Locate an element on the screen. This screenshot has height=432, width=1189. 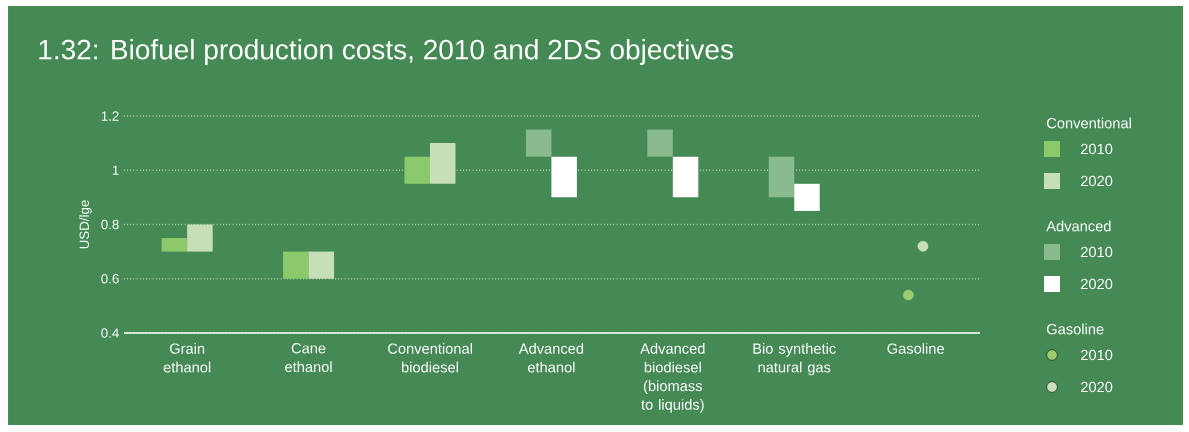
y-tick-label: 1.2 is located at coordinates (110, 116).